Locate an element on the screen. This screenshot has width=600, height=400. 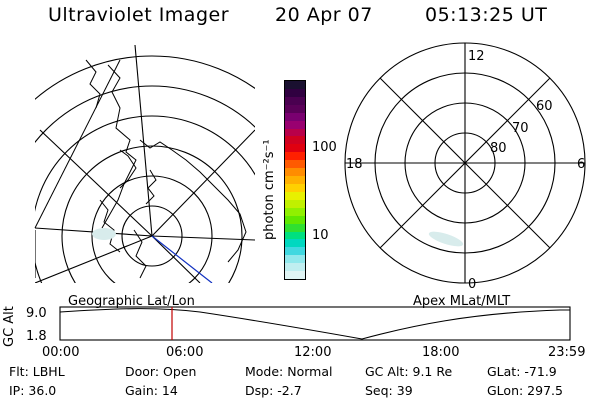
dsp-info: Dsp: -2.7 is located at coordinates (273, 390).